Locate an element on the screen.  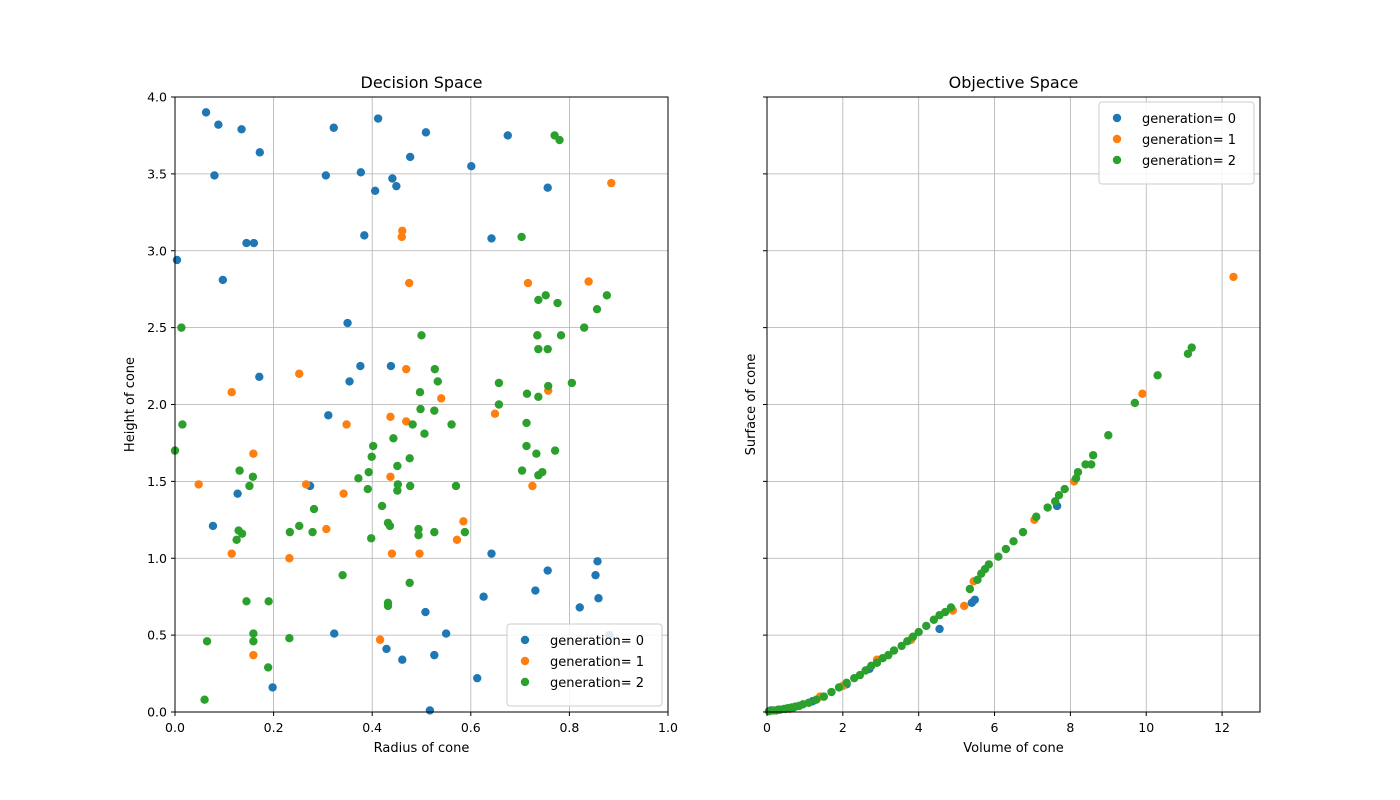
objective-space-point-gen0 is located at coordinates (939, 629).